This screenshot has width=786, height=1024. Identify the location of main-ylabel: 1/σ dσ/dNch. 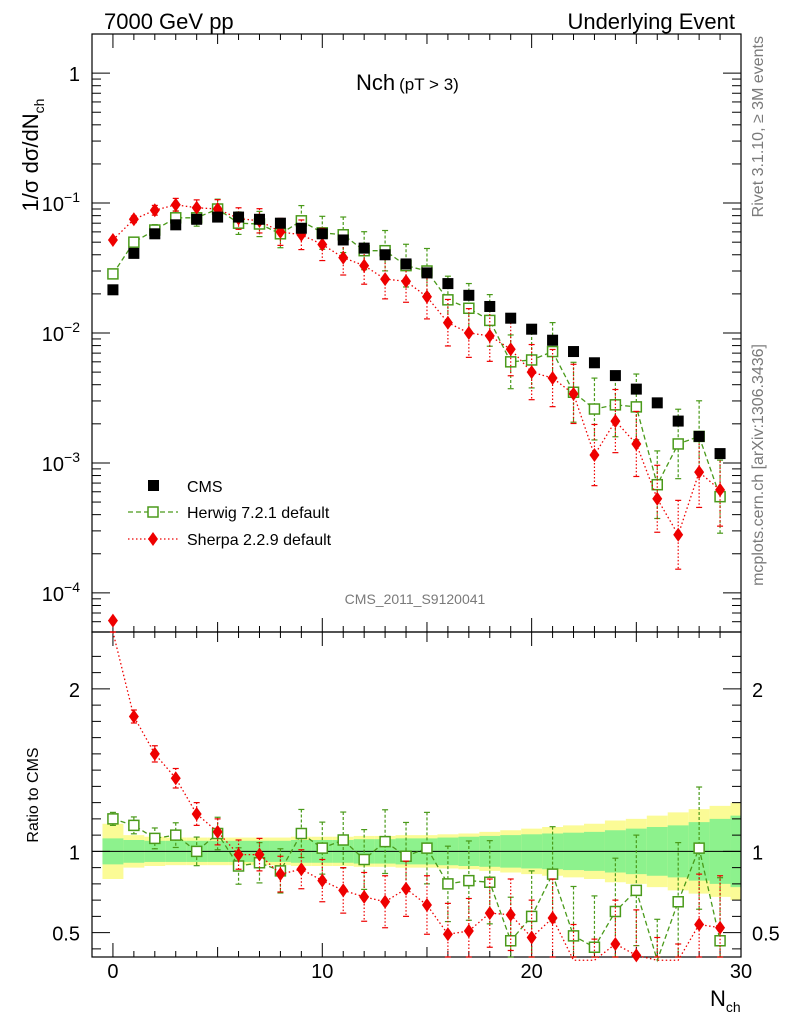
(32, 155).